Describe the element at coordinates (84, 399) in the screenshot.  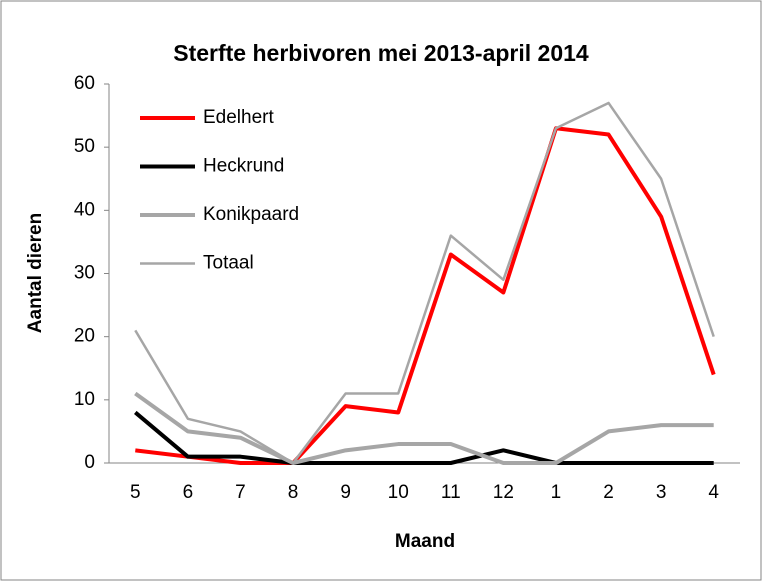
I see `y-tick-label: 10` at that location.